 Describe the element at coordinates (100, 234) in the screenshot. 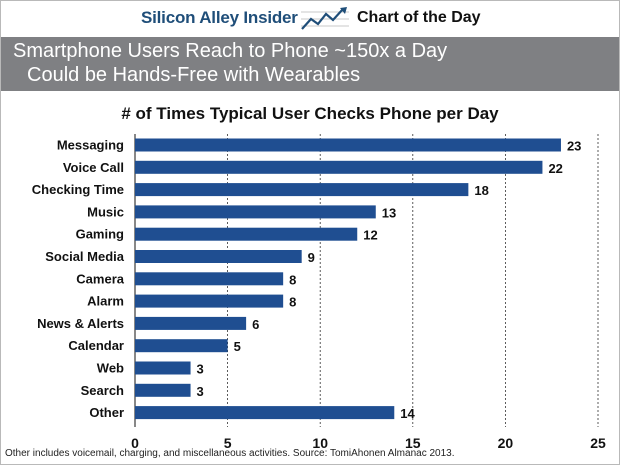

I see `category-label: Gaming` at that location.